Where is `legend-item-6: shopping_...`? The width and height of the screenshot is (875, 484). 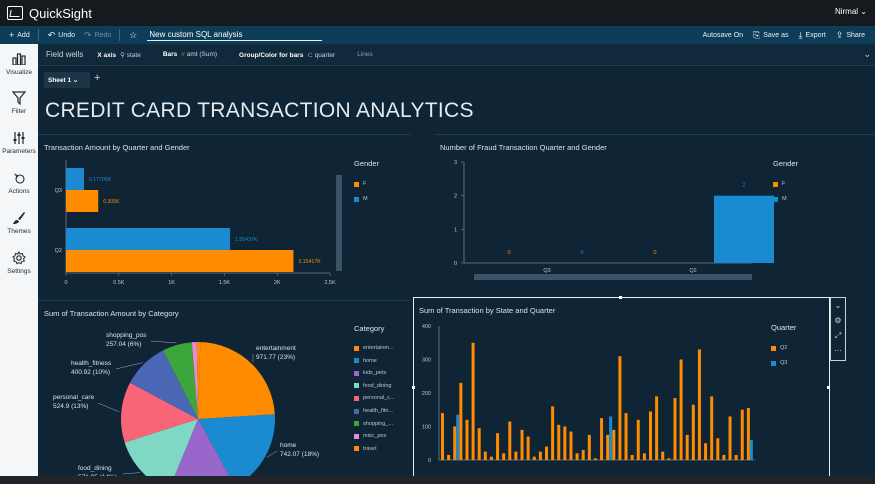 legend-item-6: shopping_... is located at coordinates (373, 424).